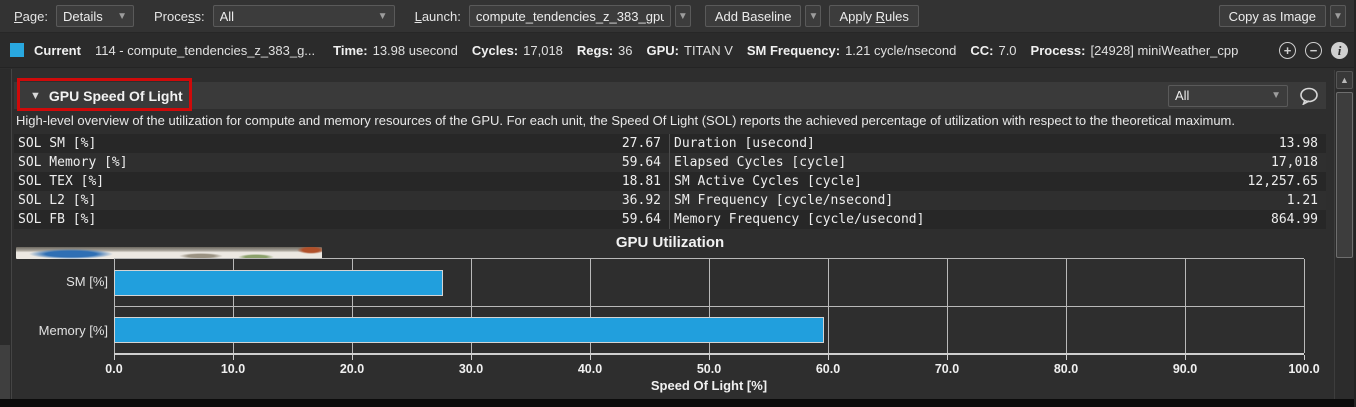 The width and height of the screenshot is (1356, 407). What do you see at coordinates (1228, 95) in the screenshot?
I see `section-filter-dropdown: All ▼` at bounding box center [1228, 95].